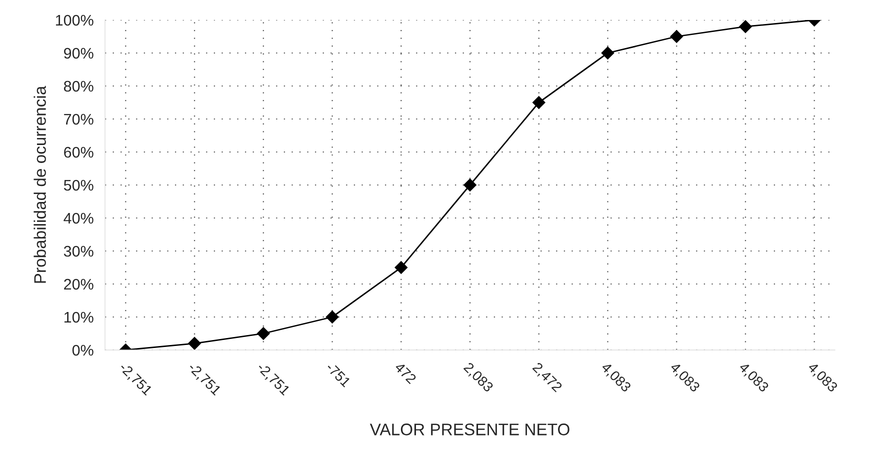  What do you see at coordinates (79, 218) in the screenshot?
I see `y-tick-label: 40%` at bounding box center [79, 218].